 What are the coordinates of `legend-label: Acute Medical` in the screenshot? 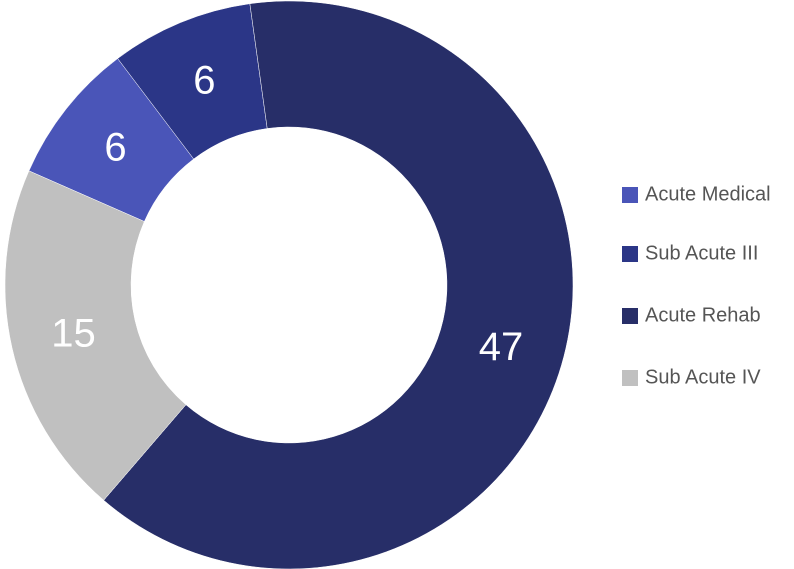 It's located at (708, 194).